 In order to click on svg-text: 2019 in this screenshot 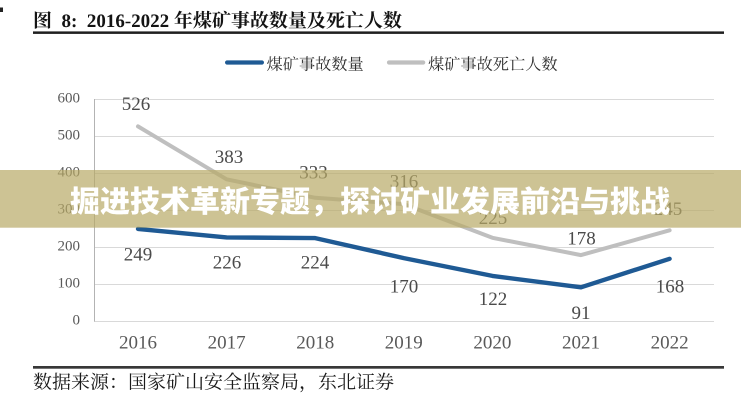, I will do `click(404, 343)`.